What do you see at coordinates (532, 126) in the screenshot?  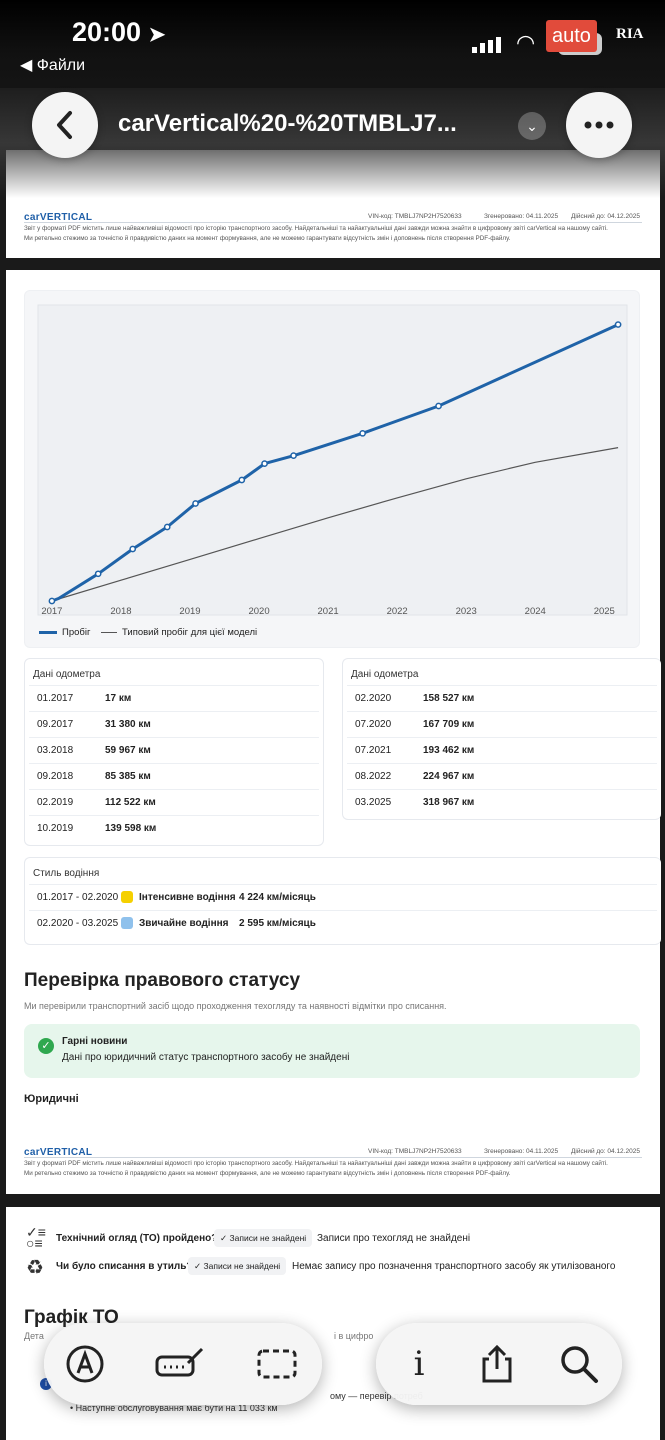 I see `chevron-down-icon: ⌄` at bounding box center [532, 126].